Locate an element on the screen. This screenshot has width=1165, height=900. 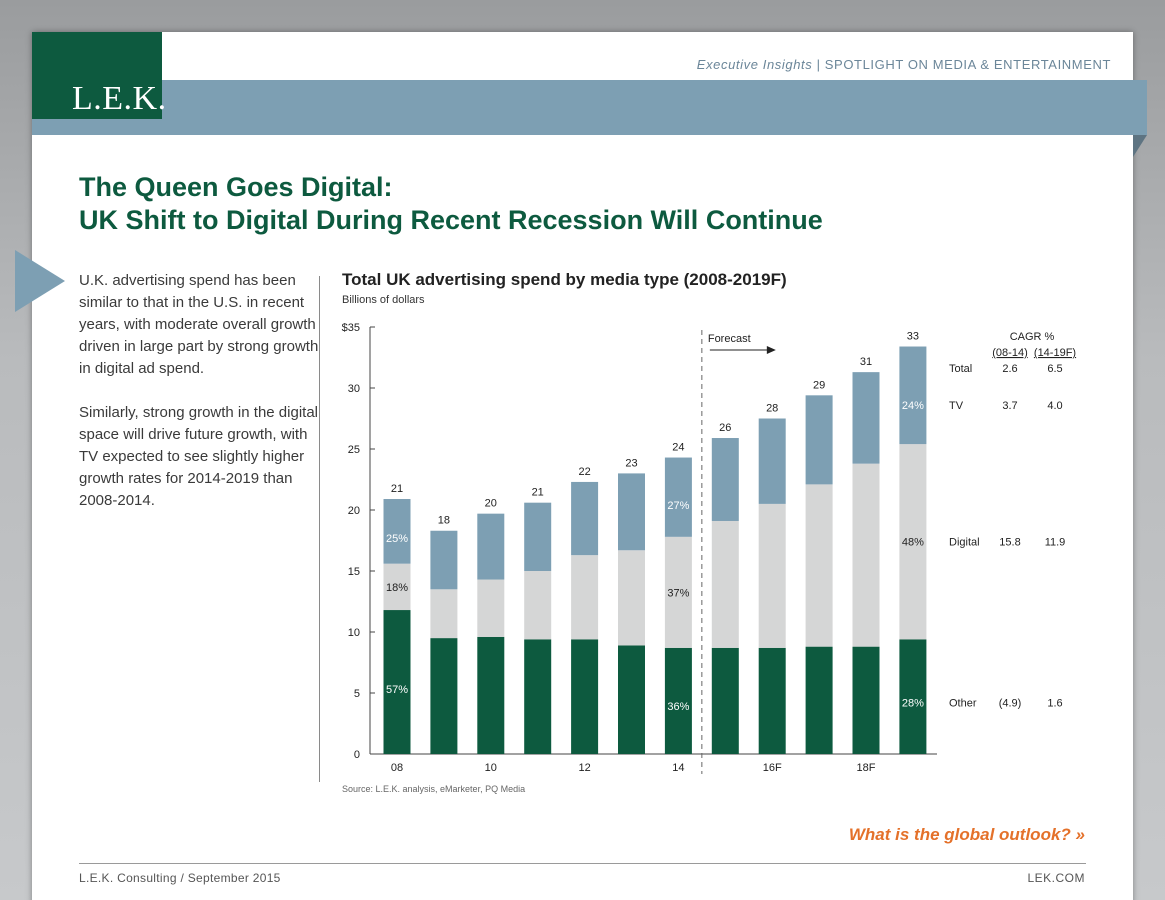
percent-label: 18% is located at coordinates (397, 588).